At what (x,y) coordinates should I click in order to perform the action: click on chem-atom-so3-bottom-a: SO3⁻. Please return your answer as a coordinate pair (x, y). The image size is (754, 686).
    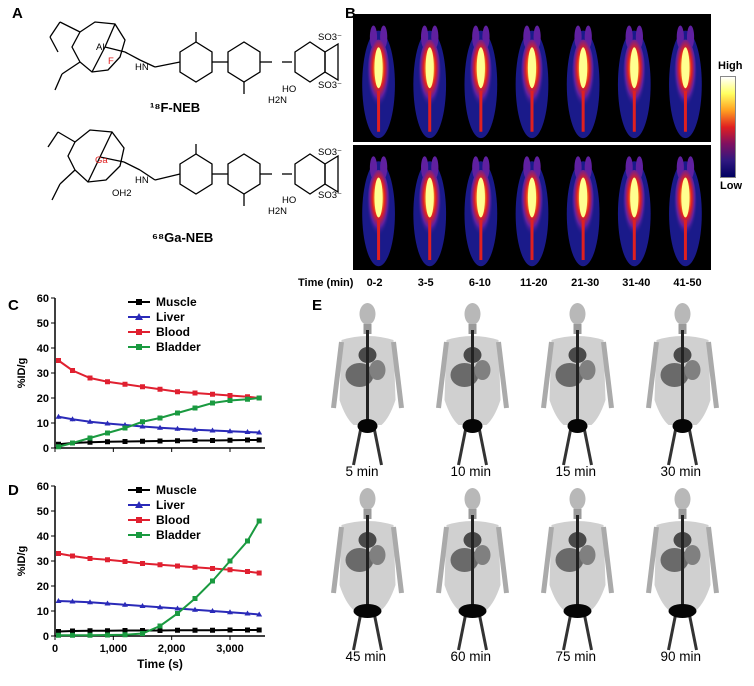
    Looking at the image, I should click on (330, 152).